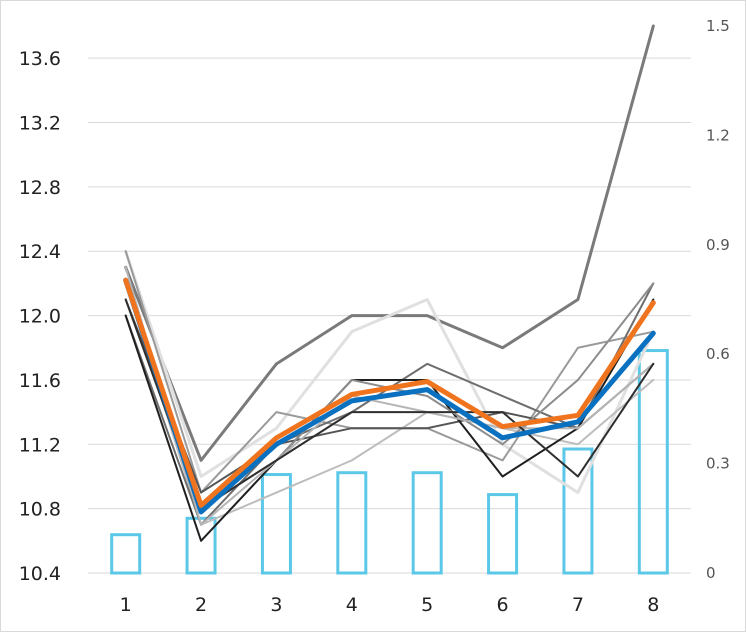  I want to click on y-axis-right: 0 0.3 0.6 0.9 1.2 1.5, so click(718, 299).